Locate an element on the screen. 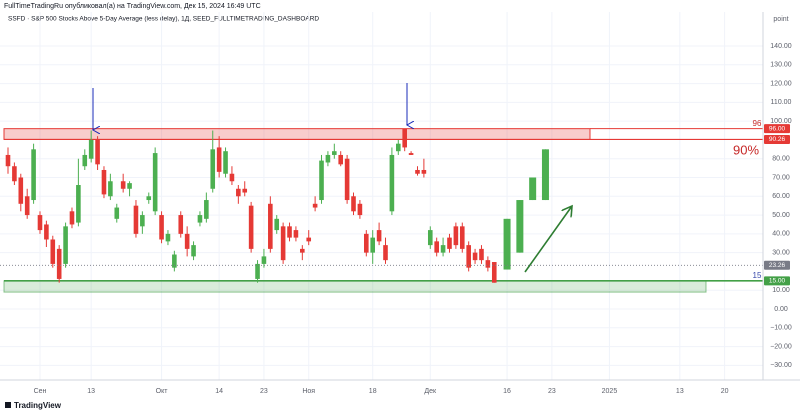 The height and width of the screenshot is (414, 800). logo: TradingView is located at coordinates (33, 405).